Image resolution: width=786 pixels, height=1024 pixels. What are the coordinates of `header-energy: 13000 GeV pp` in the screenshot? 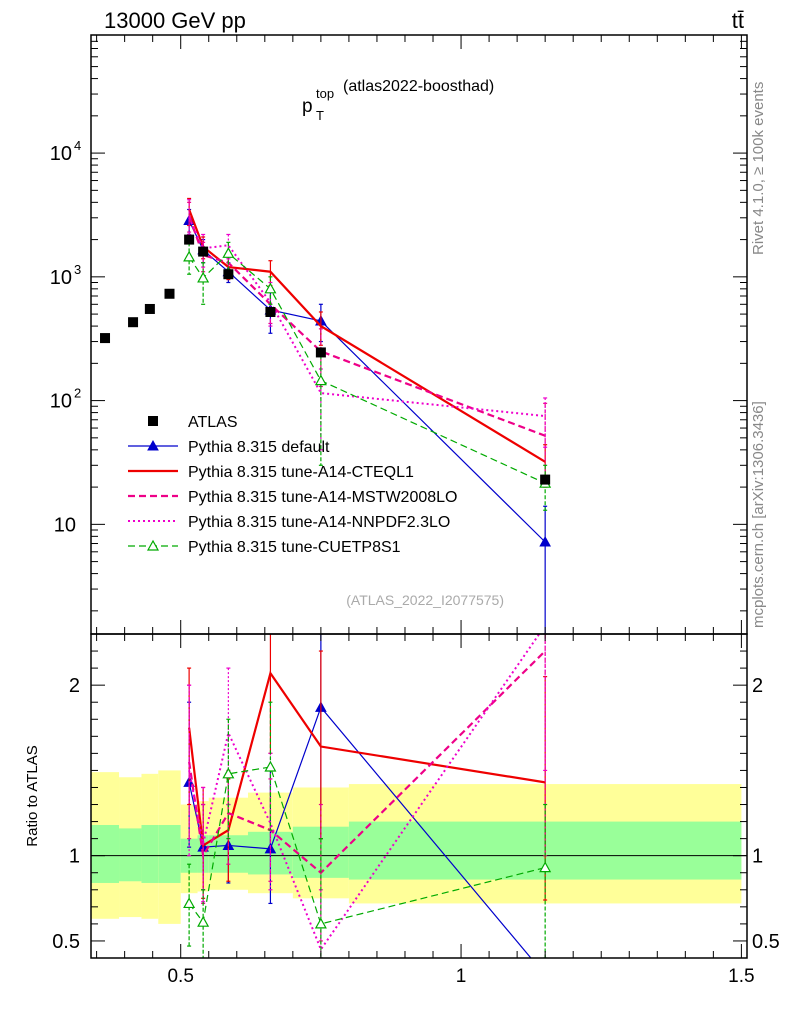 It's located at (175, 20).